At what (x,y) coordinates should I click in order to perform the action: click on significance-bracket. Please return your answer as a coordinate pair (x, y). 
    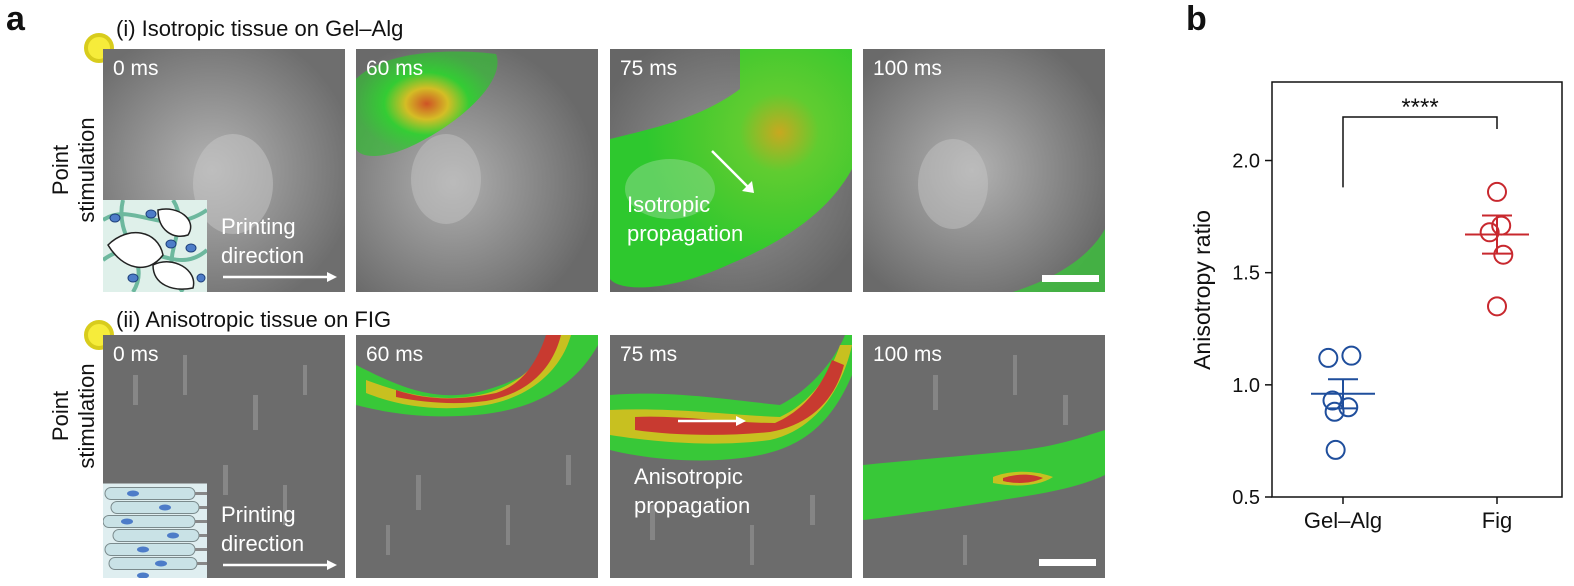
    Looking at the image, I should click on (1420, 152).